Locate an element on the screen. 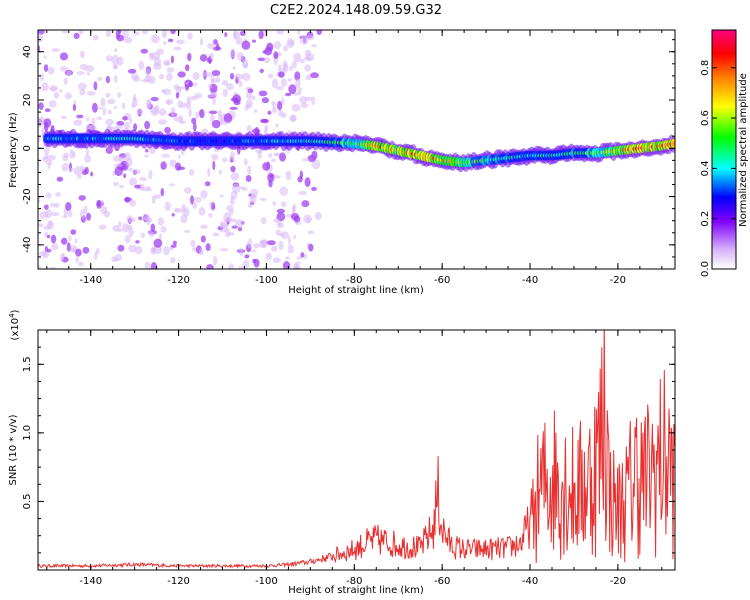 The height and width of the screenshot is (600, 750). snr-y-multiplier-base: (x10 is located at coordinates (15, 329).